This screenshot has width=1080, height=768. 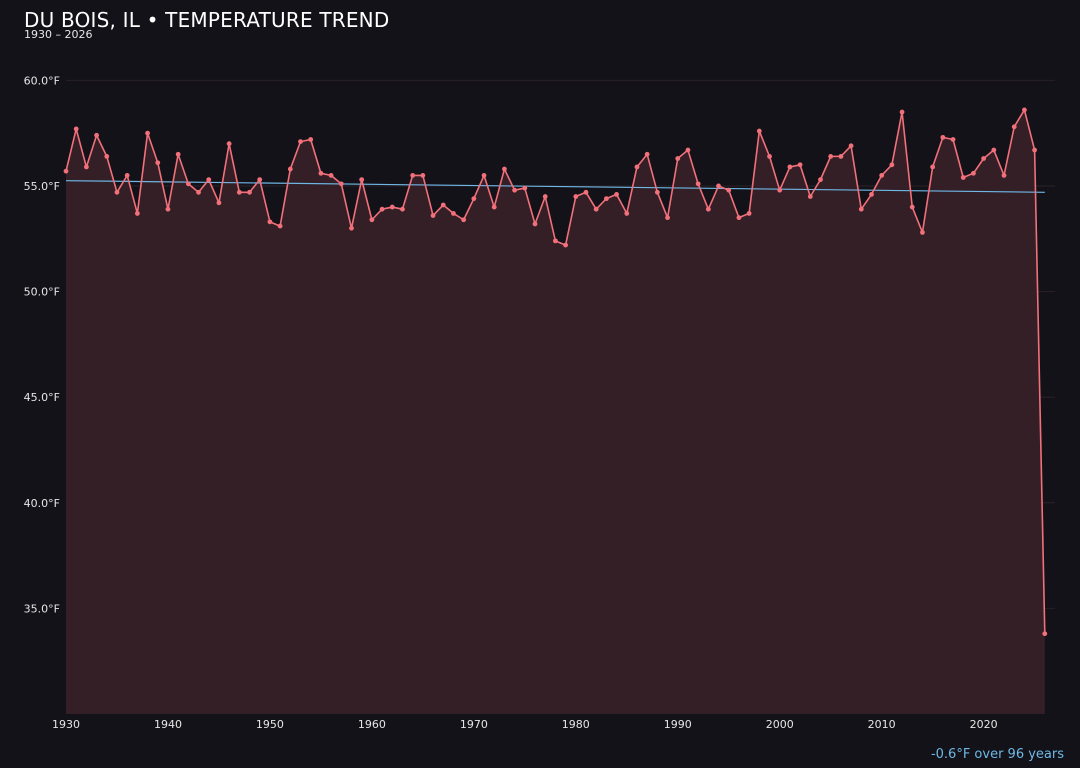 What do you see at coordinates (270, 724) in the screenshot?
I see `x-tick-label: 1950` at bounding box center [270, 724].